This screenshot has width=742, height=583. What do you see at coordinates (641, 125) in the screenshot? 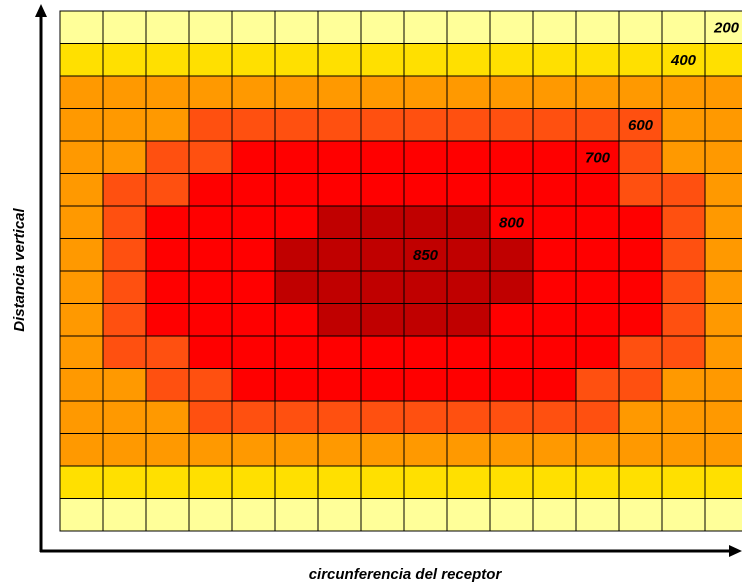
I see `contour-label: 600` at bounding box center [641, 125].